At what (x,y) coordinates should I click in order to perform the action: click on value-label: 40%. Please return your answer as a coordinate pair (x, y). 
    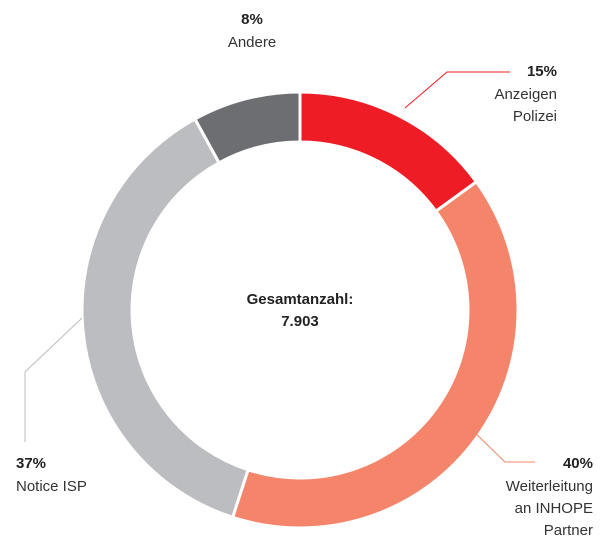
    Looking at the image, I should click on (578, 463).